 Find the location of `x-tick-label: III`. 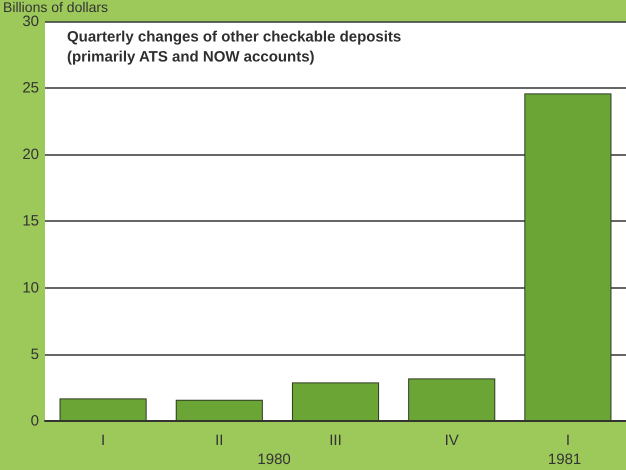

x-tick-label: III is located at coordinates (335, 440).